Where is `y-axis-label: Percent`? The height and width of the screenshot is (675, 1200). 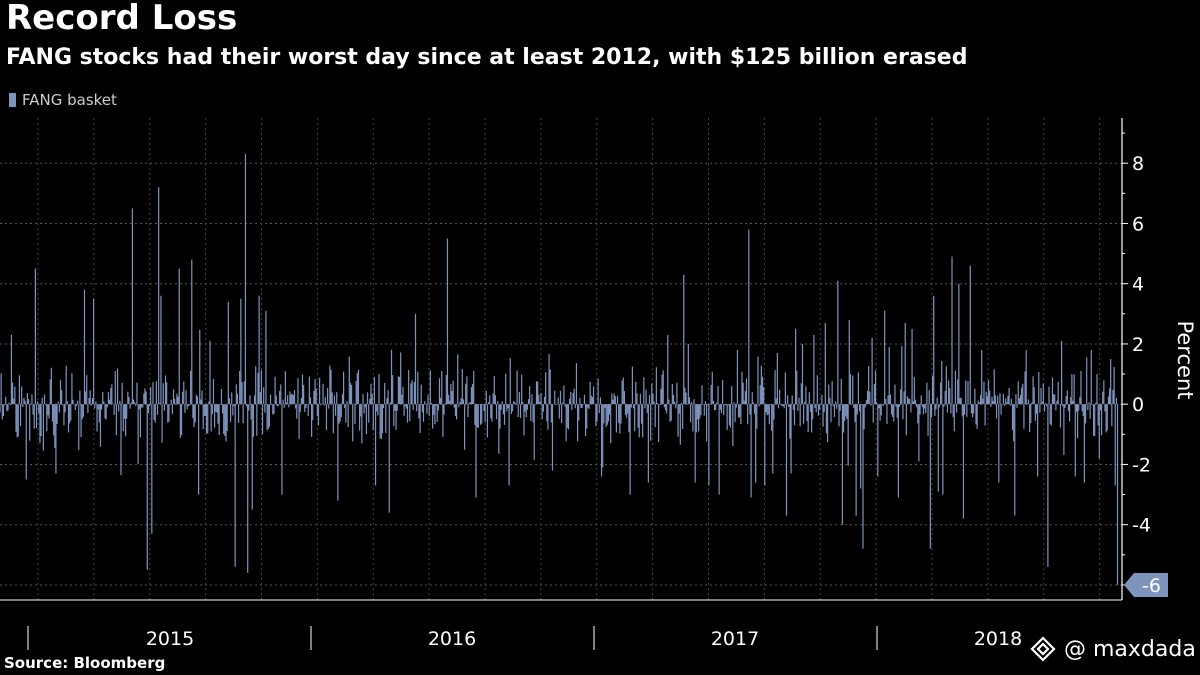
y-axis-label: Percent is located at coordinates (1185, 359).